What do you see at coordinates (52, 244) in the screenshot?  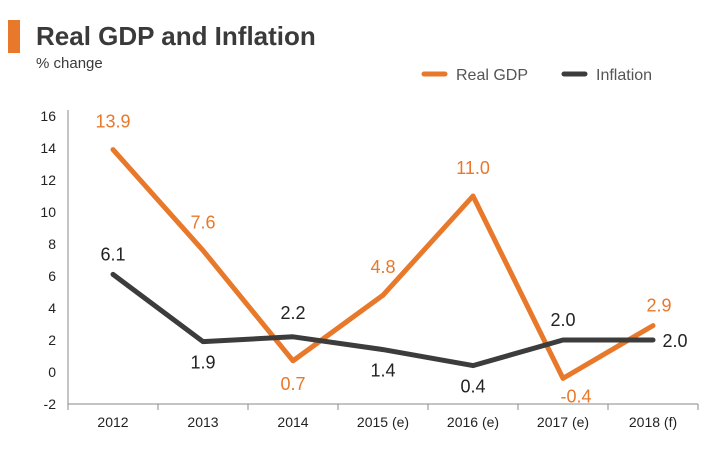 I see `y-tick-label: 8` at bounding box center [52, 244].